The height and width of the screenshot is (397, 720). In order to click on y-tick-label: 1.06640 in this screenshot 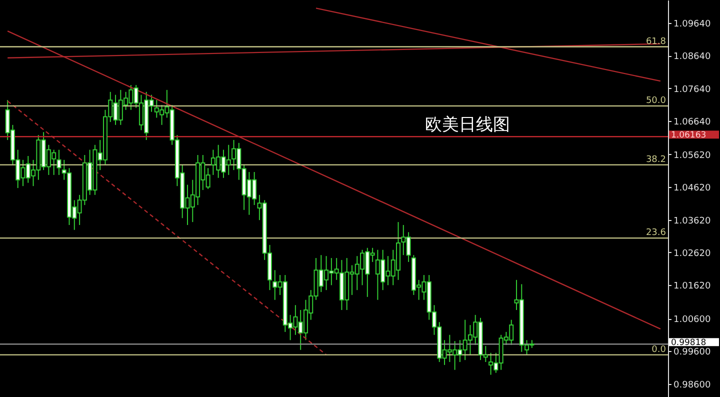, I will do `click(692, 122)`.